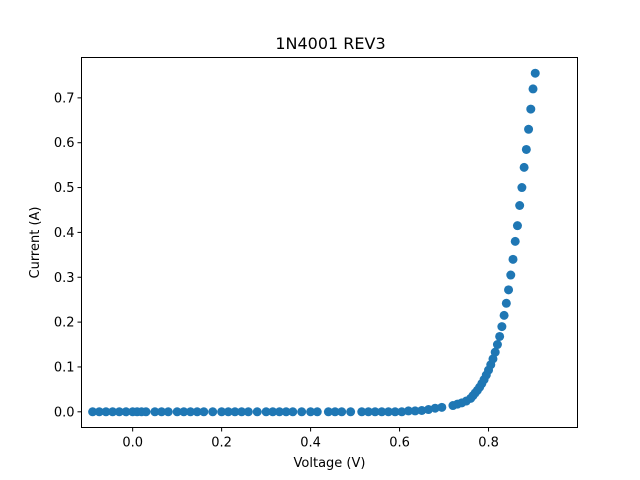 The image size is (640, 480). I want to click on y-axis-label: Current (A), so click(35, 243).